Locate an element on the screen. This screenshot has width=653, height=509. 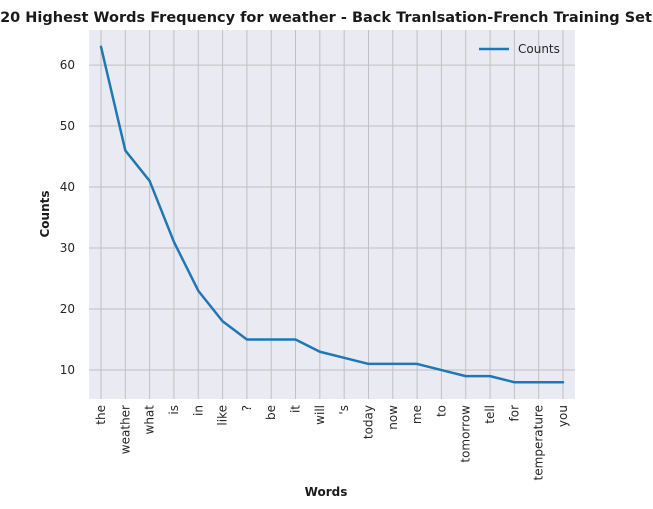
x-tick-label: will is located at coordinates (320, 415).